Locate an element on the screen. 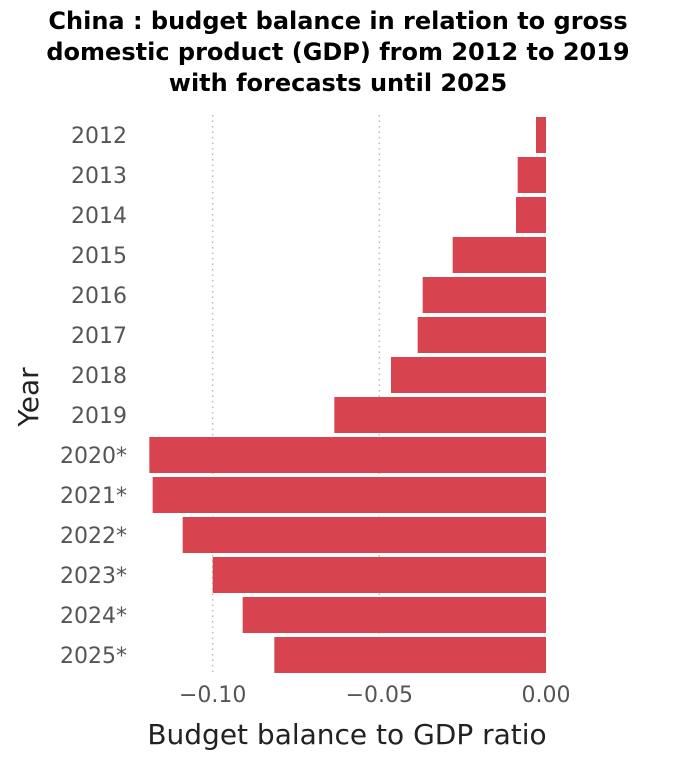 This screenshot has height=758, width=676. bar-2019 is located at coordinates (440, 415).